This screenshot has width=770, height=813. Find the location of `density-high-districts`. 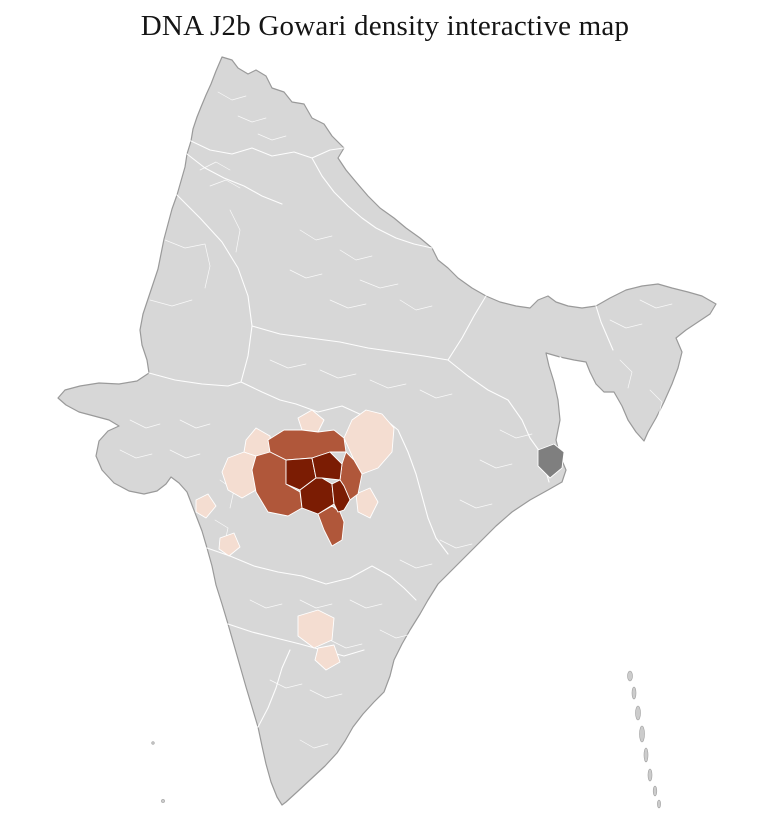

density-high-districts is located at coordinates (318, 483).